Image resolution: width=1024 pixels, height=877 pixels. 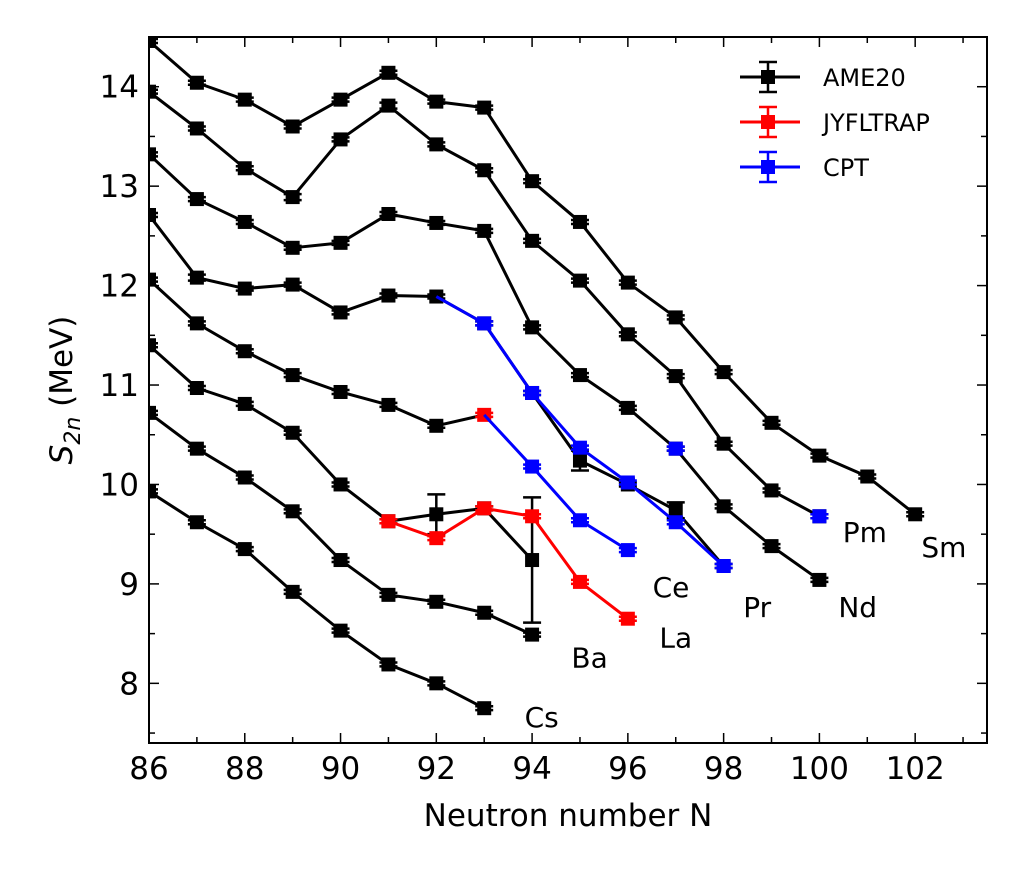 What do you see at coordinates (857, 607) in the screenshot?
I see `series-label-nd: Nd` at bounding box center [857, 607].